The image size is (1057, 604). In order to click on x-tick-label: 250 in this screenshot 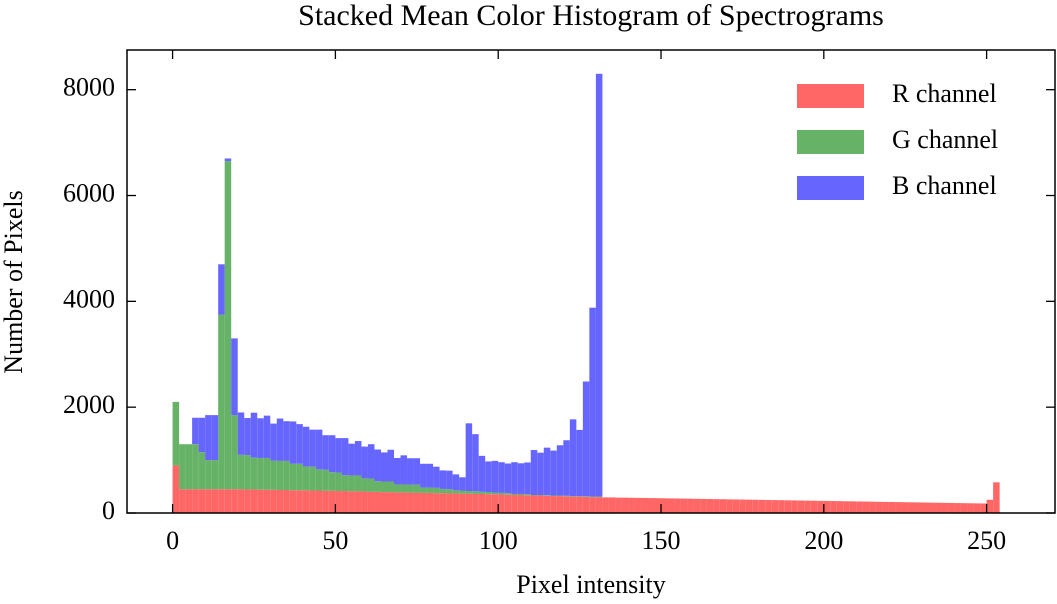, I will do `click(986, 540)`.